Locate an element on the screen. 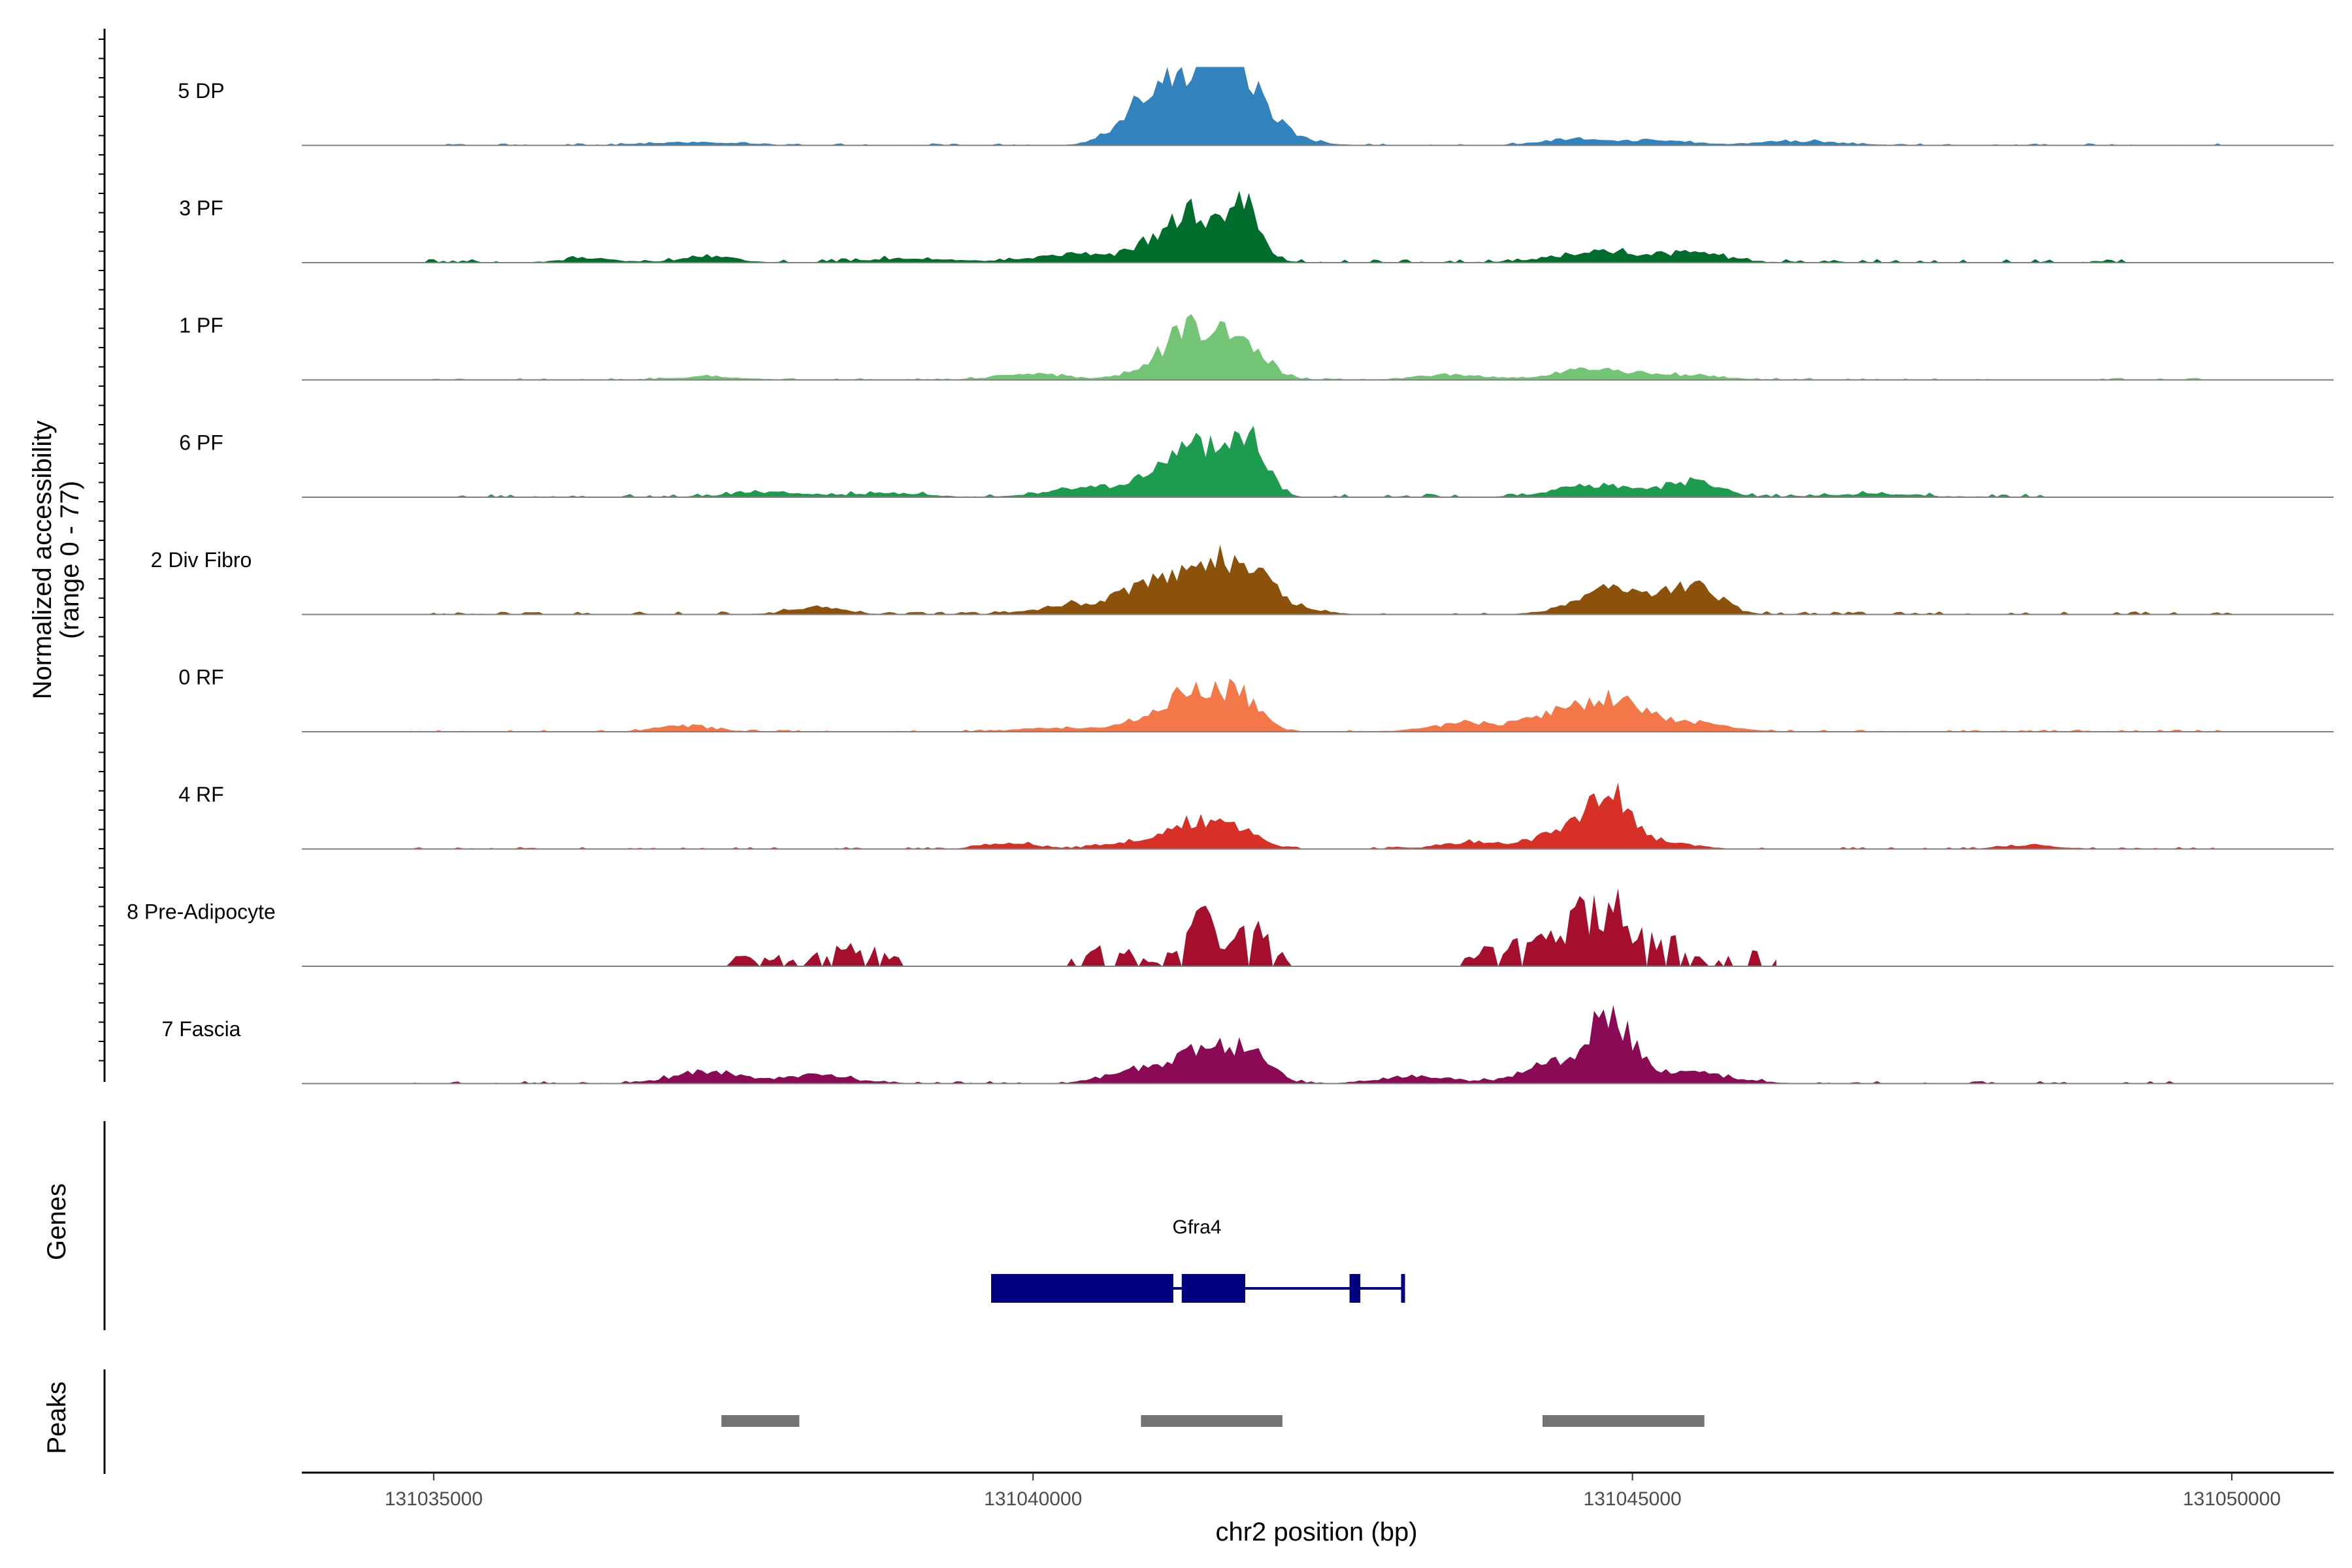  coverage-track: 1 PF is located at coordinates (1256, 347).